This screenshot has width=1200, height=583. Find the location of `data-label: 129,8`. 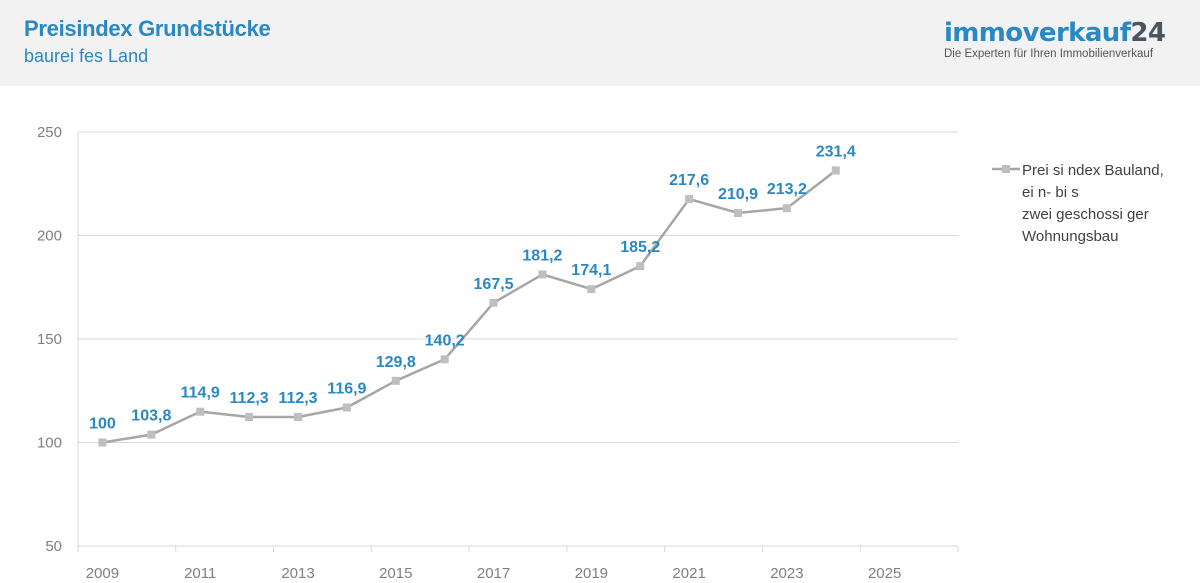

data-label: 129,8 is located at coordinates (396, 362).